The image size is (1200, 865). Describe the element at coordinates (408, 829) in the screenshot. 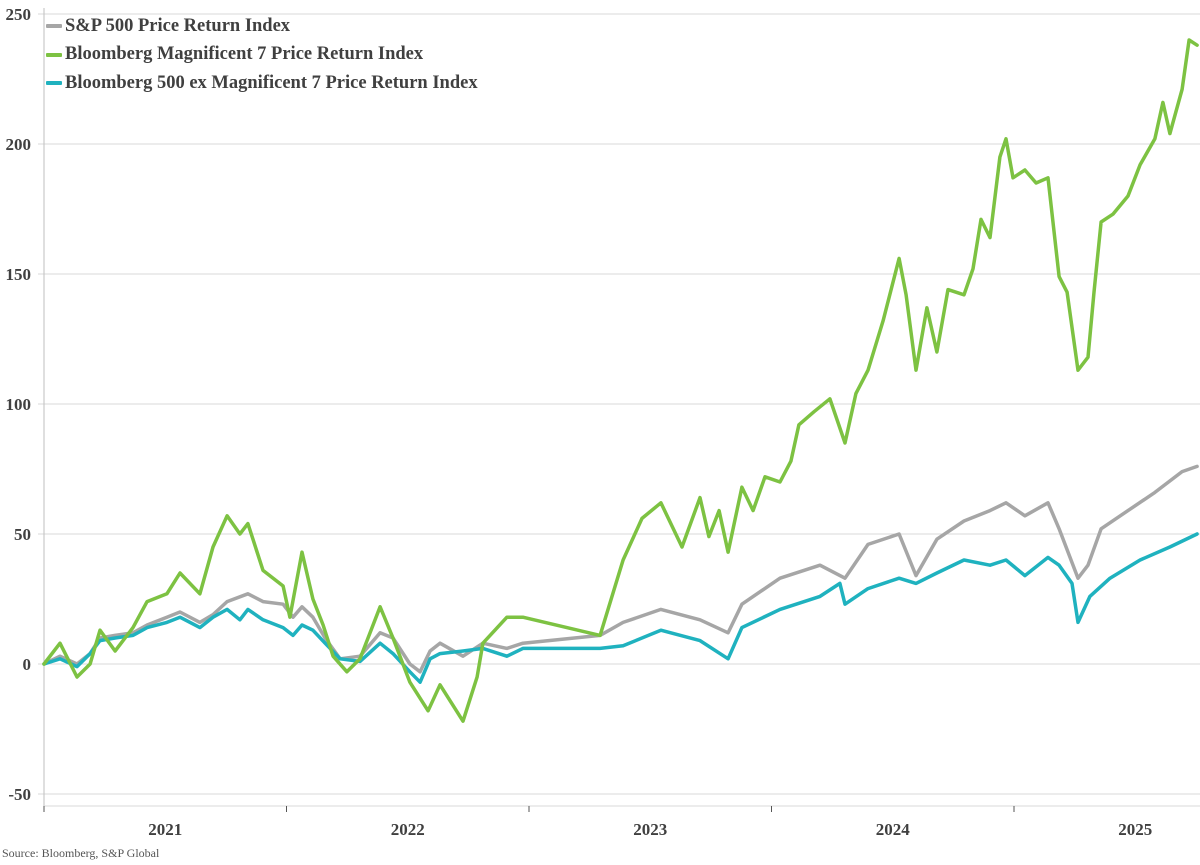

I see `x-tick-label: 2022` at that location.